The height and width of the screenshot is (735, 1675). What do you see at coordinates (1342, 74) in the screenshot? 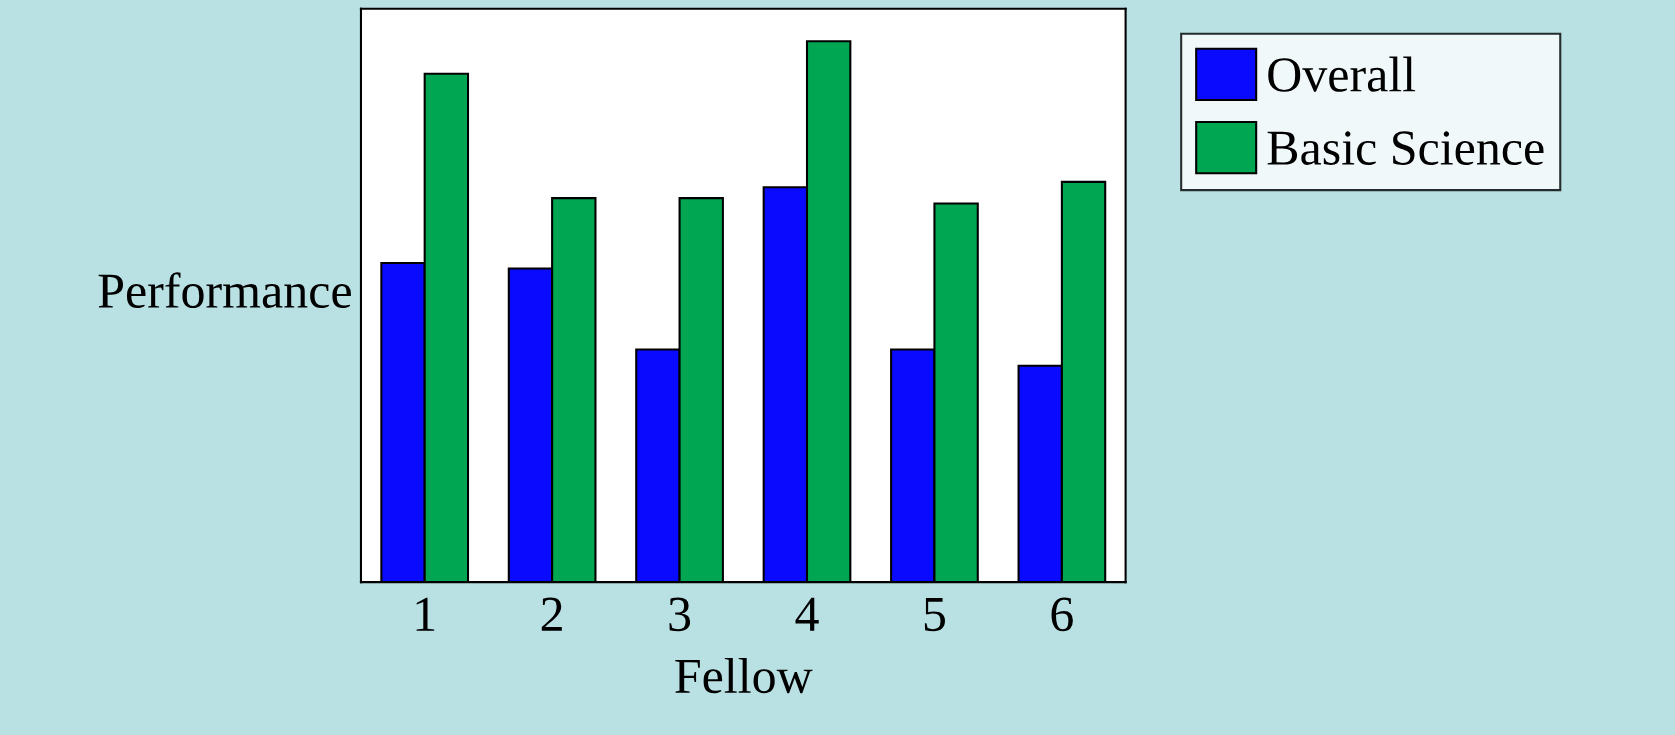
I see `legend-label: Overall` at bounding box center [1342, 74].